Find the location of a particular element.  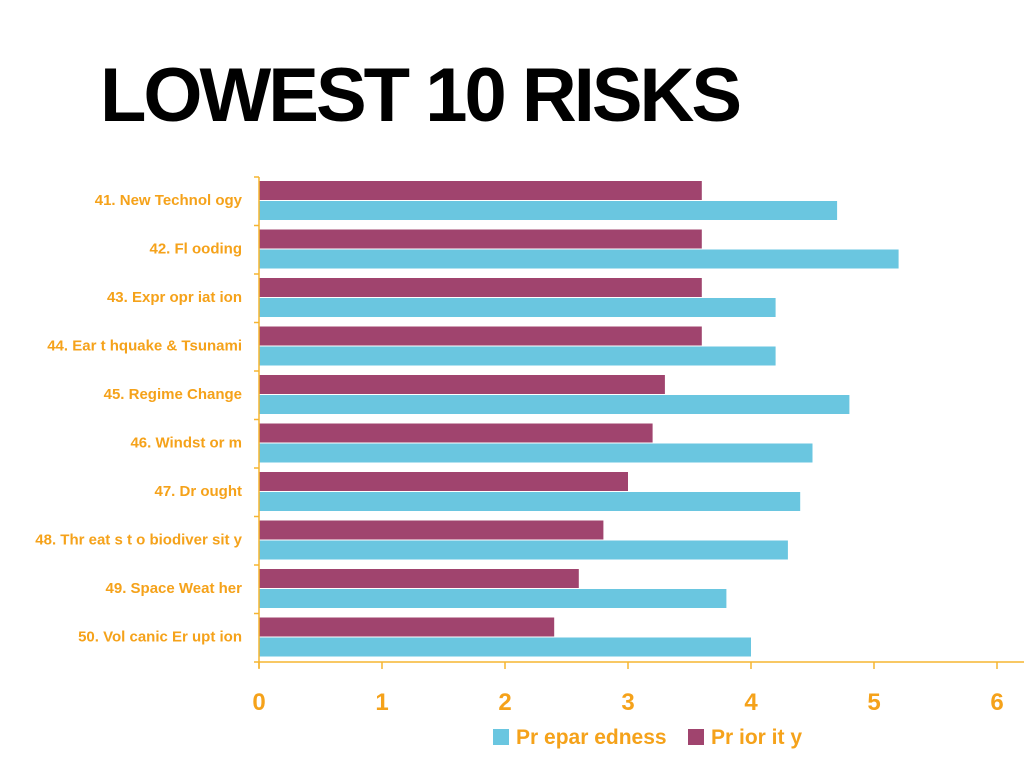

x-tick-label: 4 is located at coordinates (751, 702).